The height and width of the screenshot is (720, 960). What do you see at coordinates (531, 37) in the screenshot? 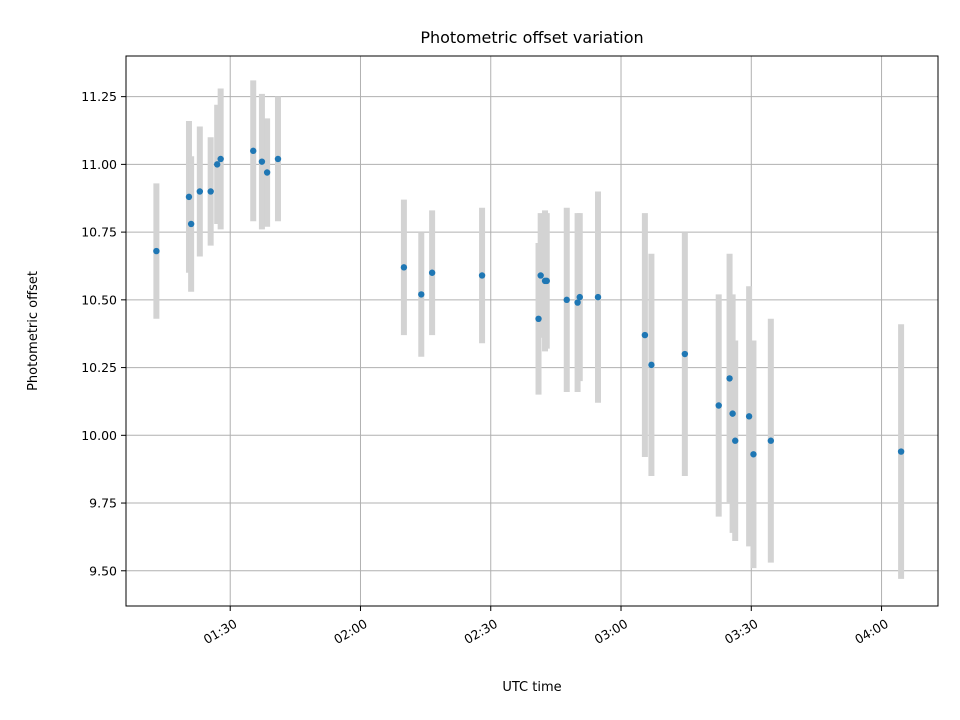
I see `chart-title: Photometric offset variation` at bounding box center [531, 37].